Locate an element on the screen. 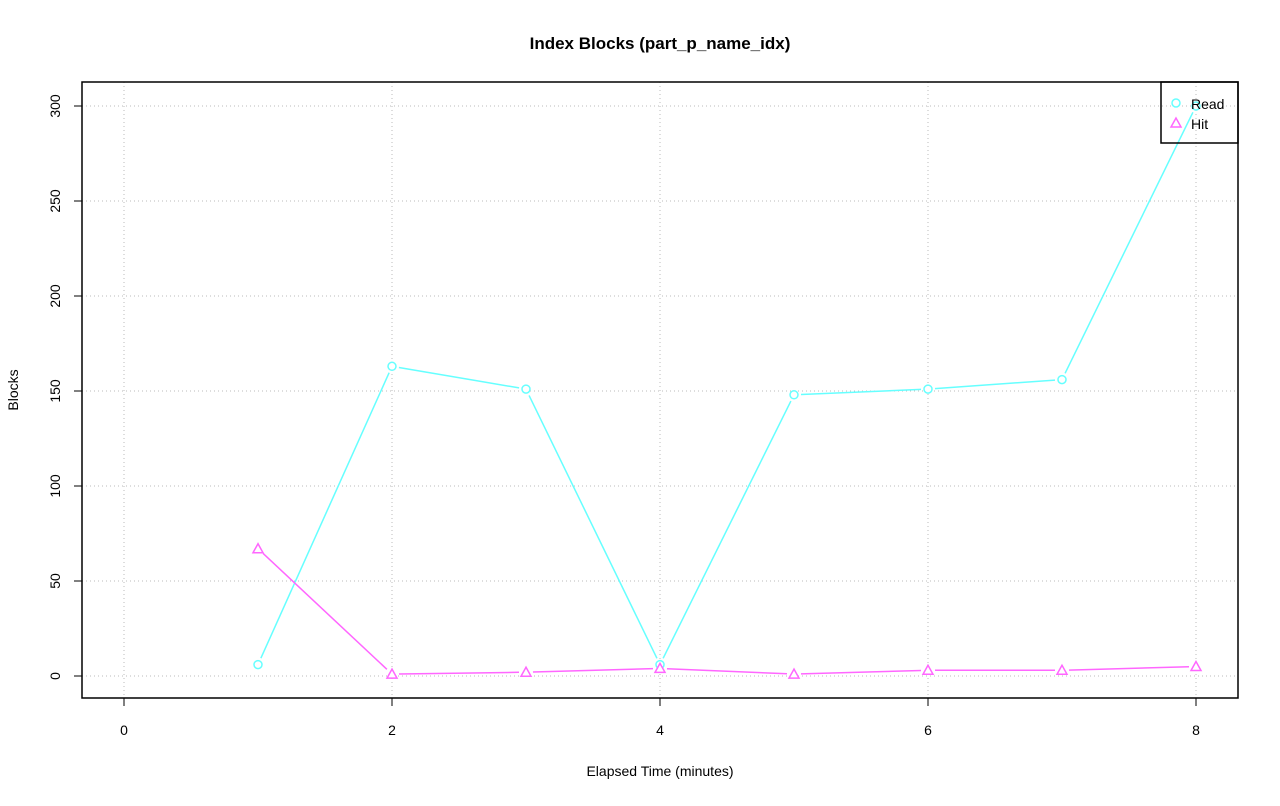 Image resolution: width=1280 pixels, height=806 pixels. legend-marker-read is located at coordinates (1176, 103).